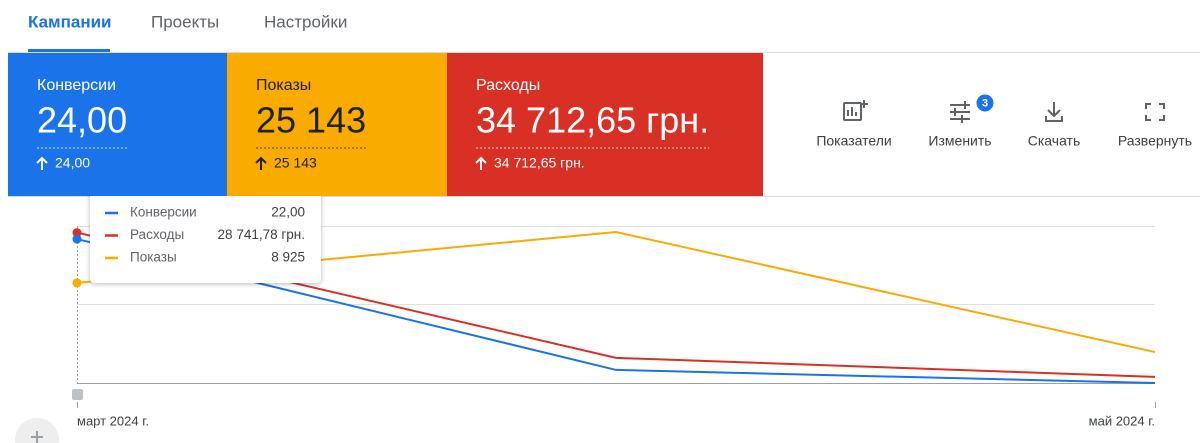 The height and width of the screenshot is (443, 1200). Describe the element at coordinates (305, 21) in the screenshot. I see `tab: Настройки` at that location.